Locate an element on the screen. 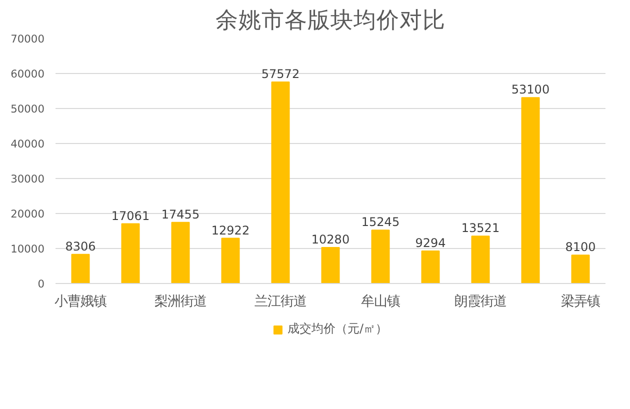 The height and width of the screenshot is (409, 630). data-label: 9294 is located at coordinates (430, 243).